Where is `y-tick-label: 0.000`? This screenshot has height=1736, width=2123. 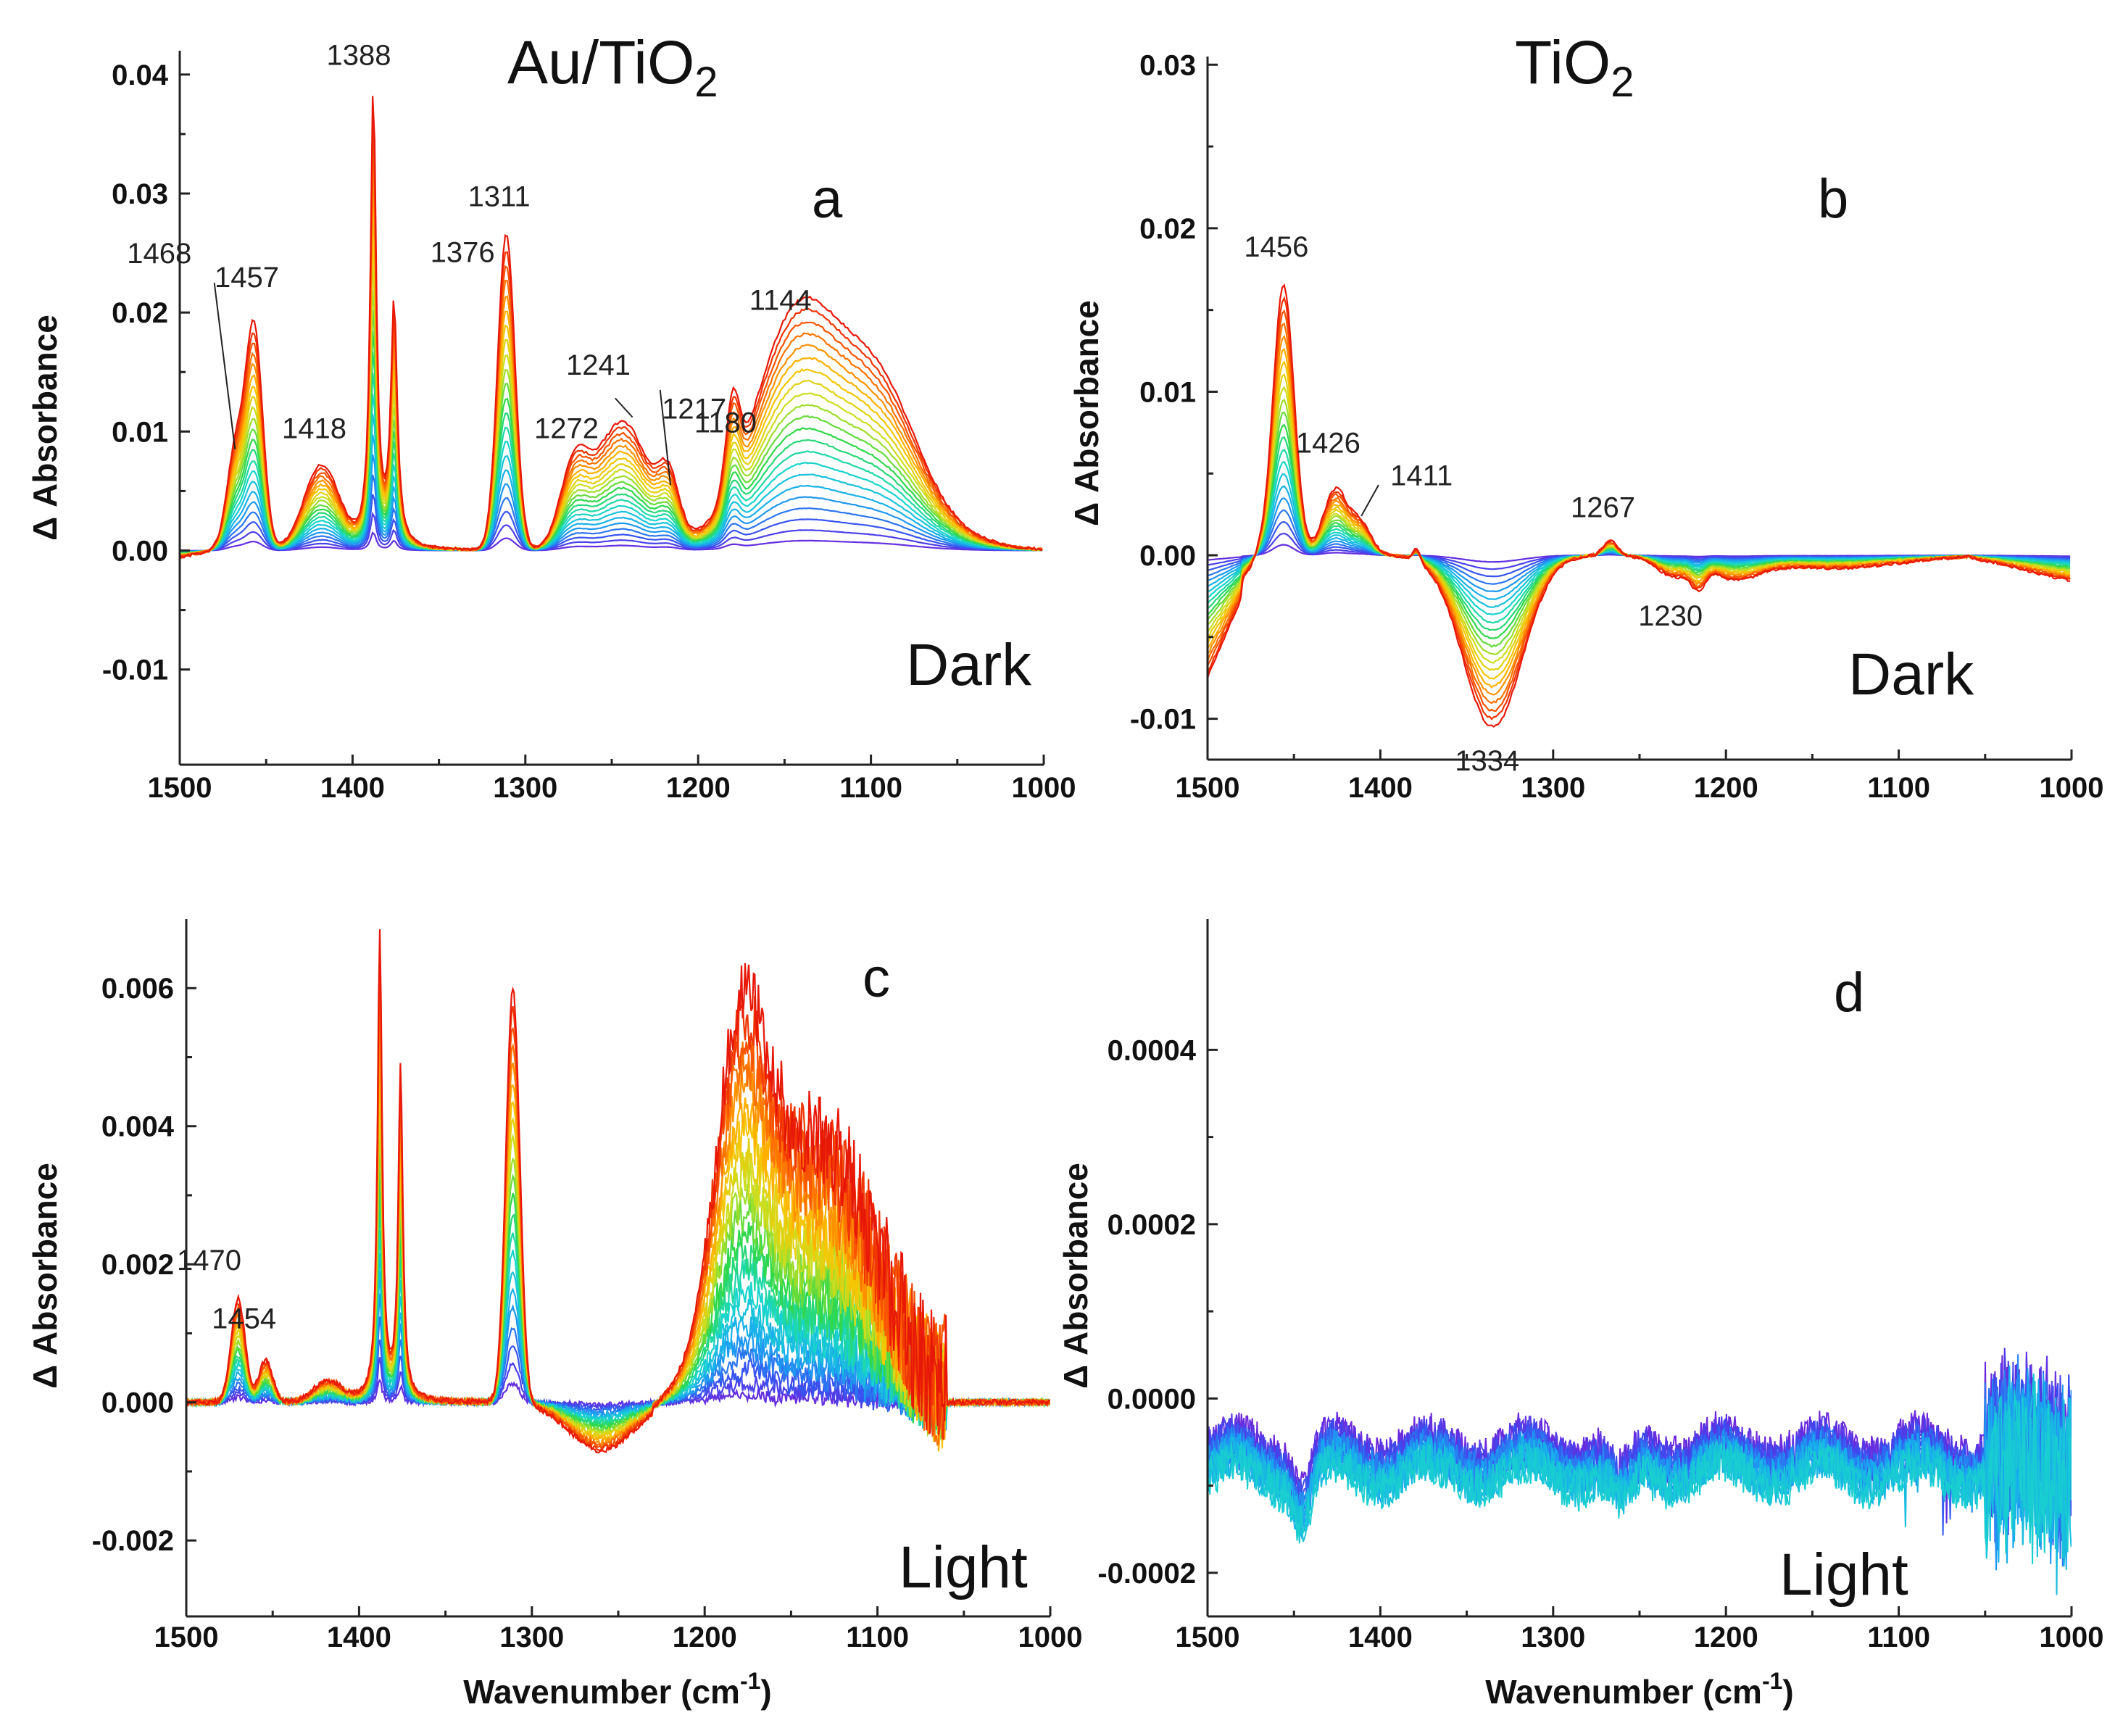 y-tick-label: 0.000 is located at coordinates (137, 1403).